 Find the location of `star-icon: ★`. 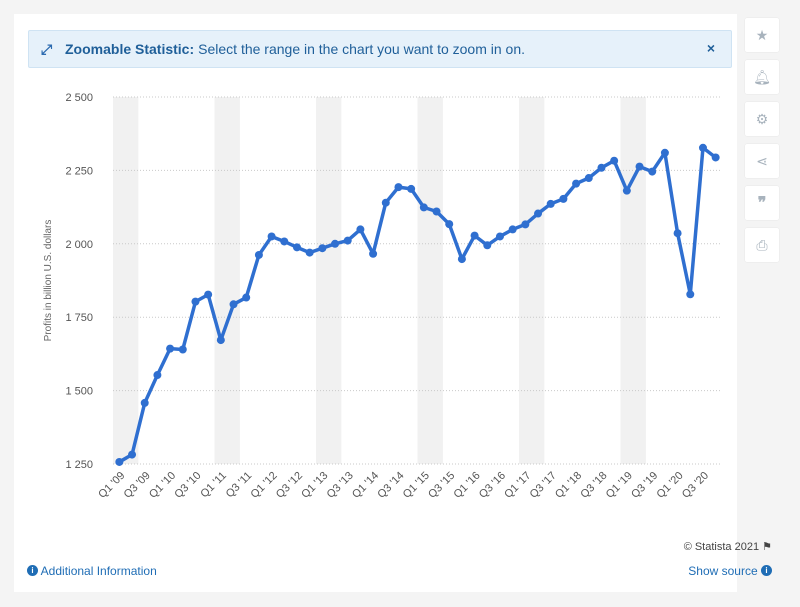

star-icon: ★ is located at coordinates (762, 35).